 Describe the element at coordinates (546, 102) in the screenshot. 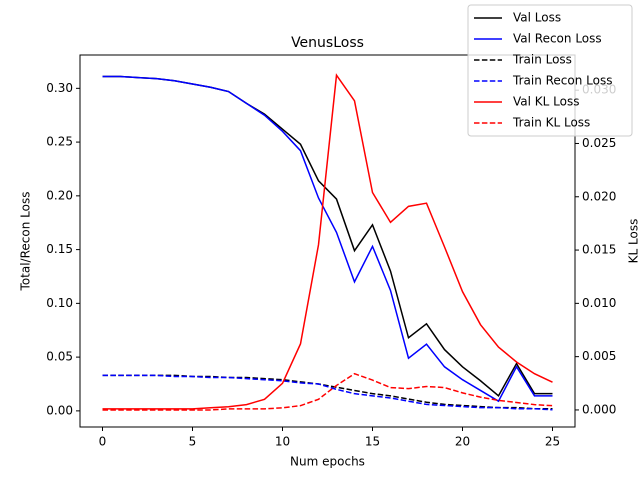

I see `legend-label: Val KL Loss` at that location.